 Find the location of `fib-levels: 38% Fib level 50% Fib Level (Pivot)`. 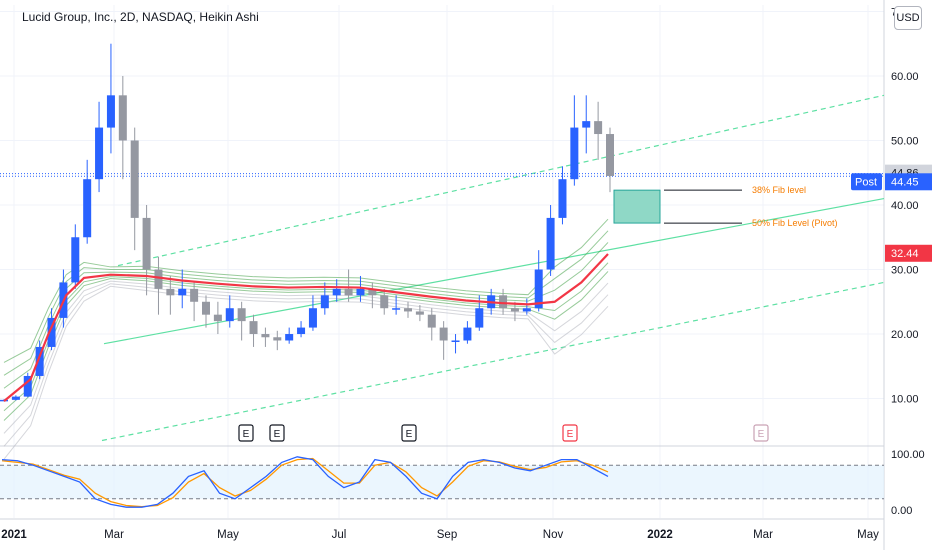

fib-levels: 38% Fib level 50% Fib Level (Pivot) is located at coordinates (725, 206).